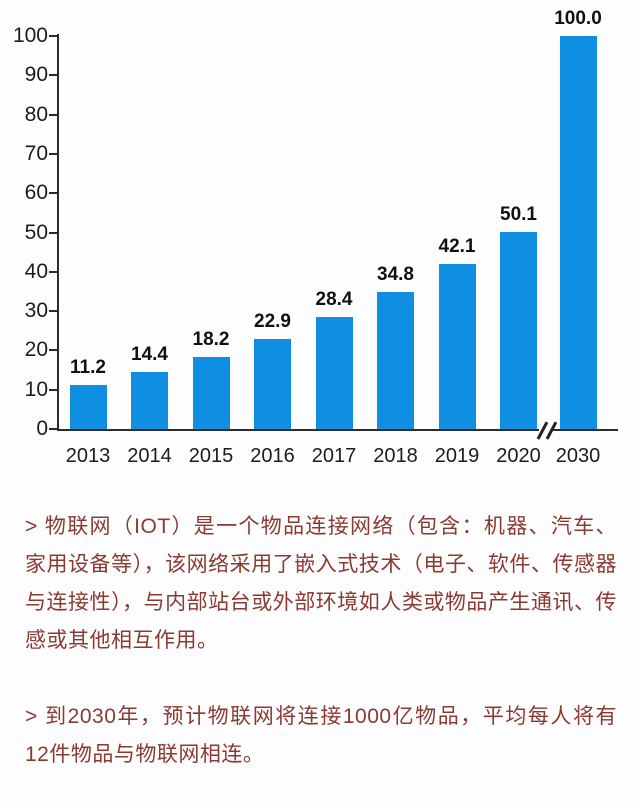 This screenshot has height=812, width=640. What do you see at coordinates (42, 428) in the screenshot?
I see `y-tick-label: 0` at bounding box center [42, 428].